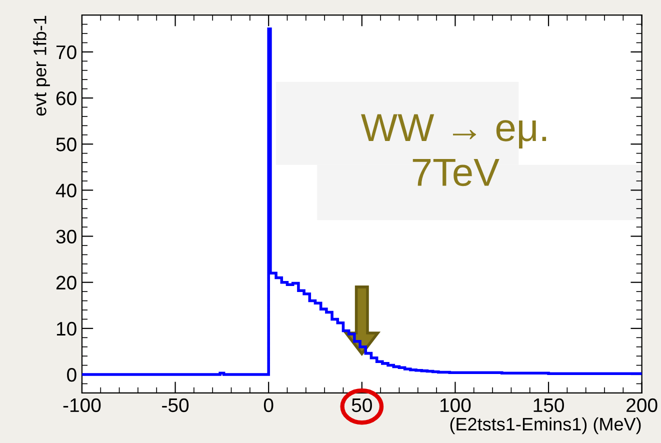  What do you see at coordinates (41, 66) in the screenshot?
I see `y-axis-title: evt per 1fb-1` at bounding box center [41, 66].